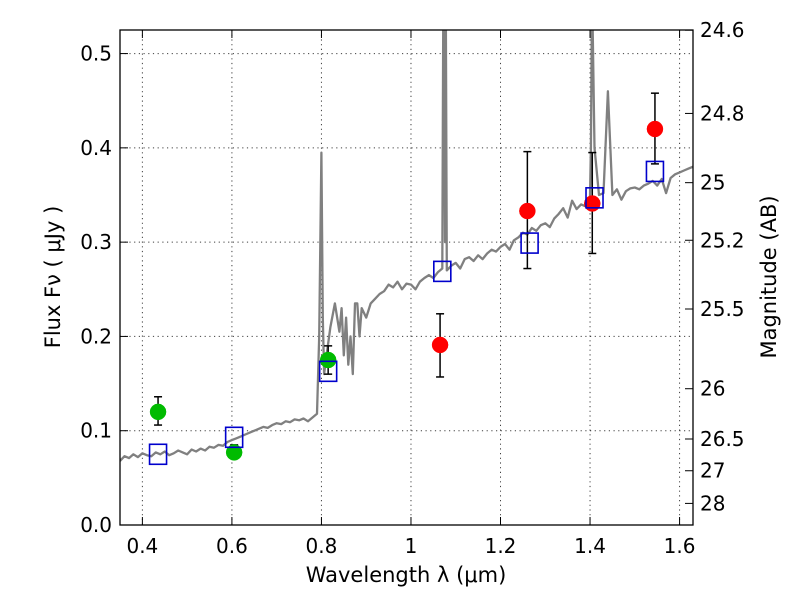 The image size is (800, 600). Describe the element at coordinates (769, 276) in the screenshot. I see `y2-axis-label: Magnitude (AB)` at that location.